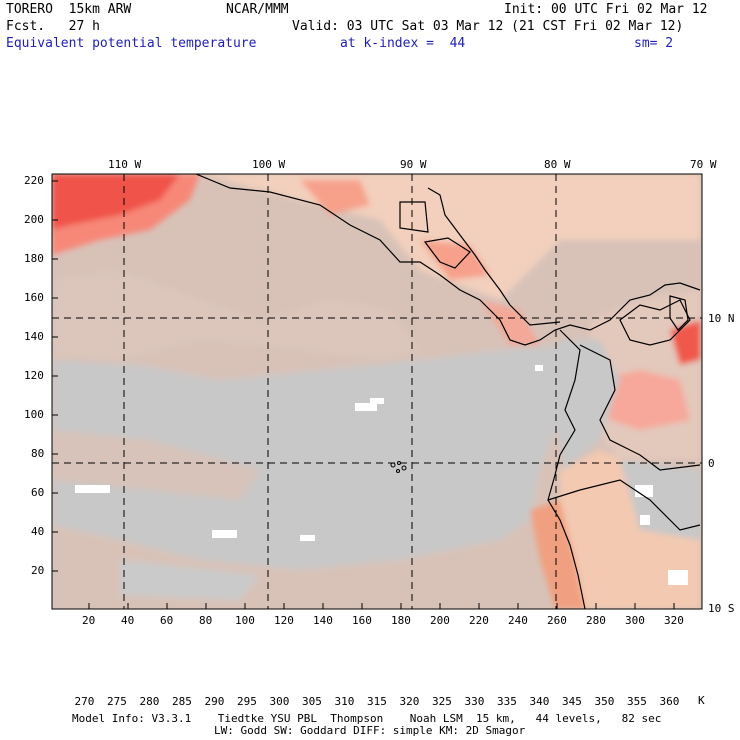  Describe the element at coordinates (655, 322) in the screenshot. I see `venezuela-border` at that location.